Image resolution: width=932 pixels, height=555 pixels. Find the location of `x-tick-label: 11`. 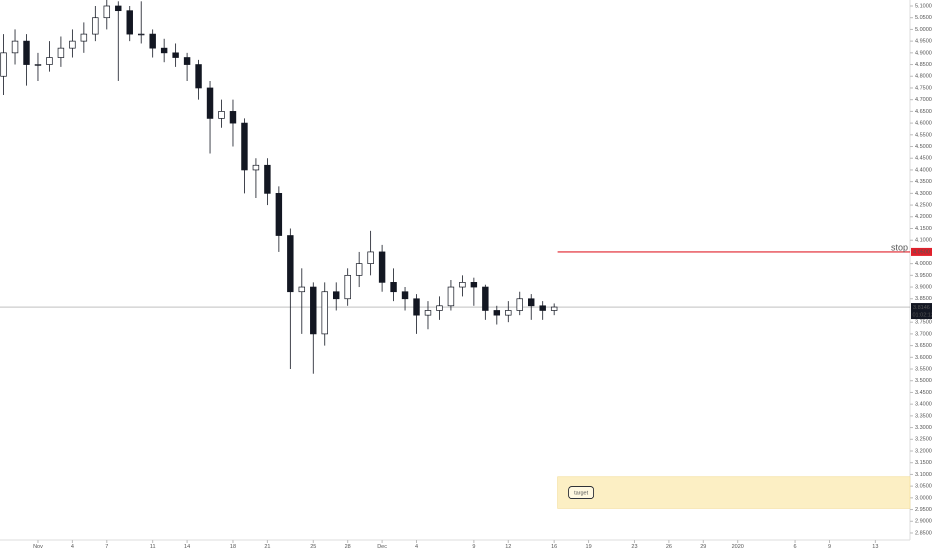

x-tick-label: 11 is located at coordinates (153, 547).